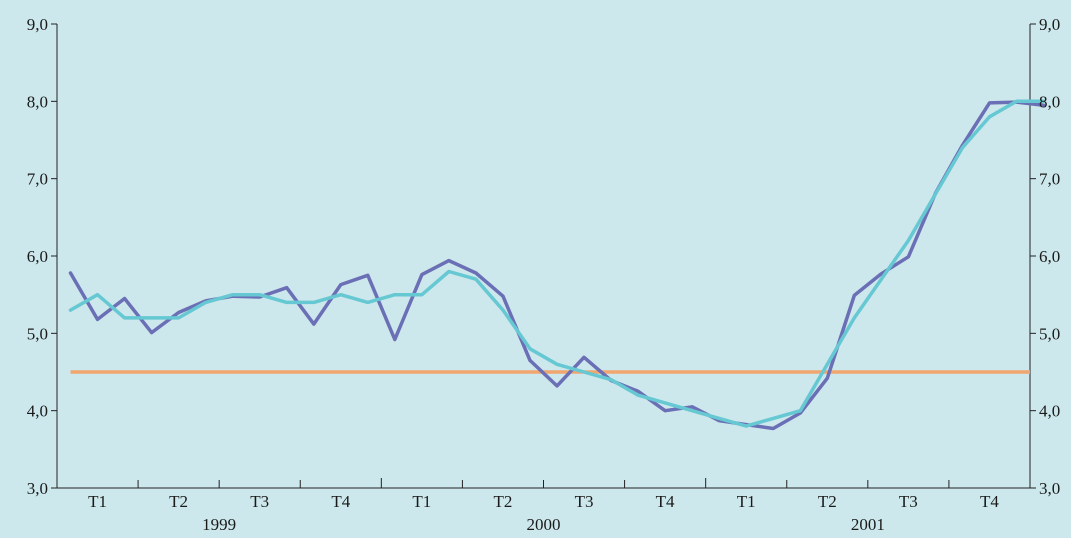 The image size is (1071, 538). Describe the element at coordinates (37, 256) in the screenshot. I see `y-tick-label-left: 6,0` at that location.